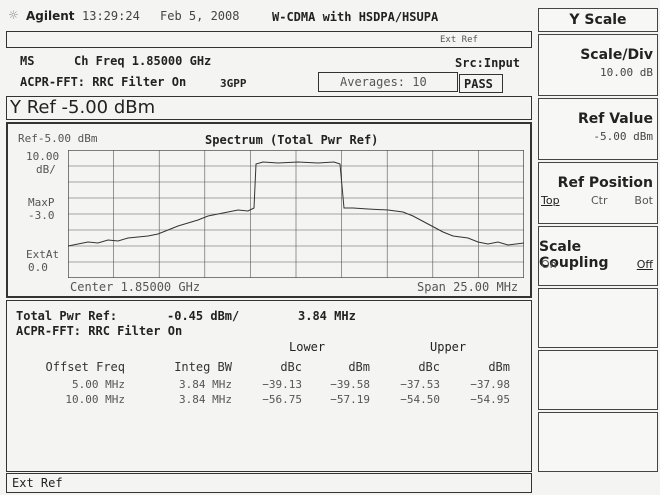 This screenshot has width=660, height=495. What do you see at coordinates (327, 316) in the screenshot?
I see `total-bw: 3.84 MHz` at bounding box center [327, 316].